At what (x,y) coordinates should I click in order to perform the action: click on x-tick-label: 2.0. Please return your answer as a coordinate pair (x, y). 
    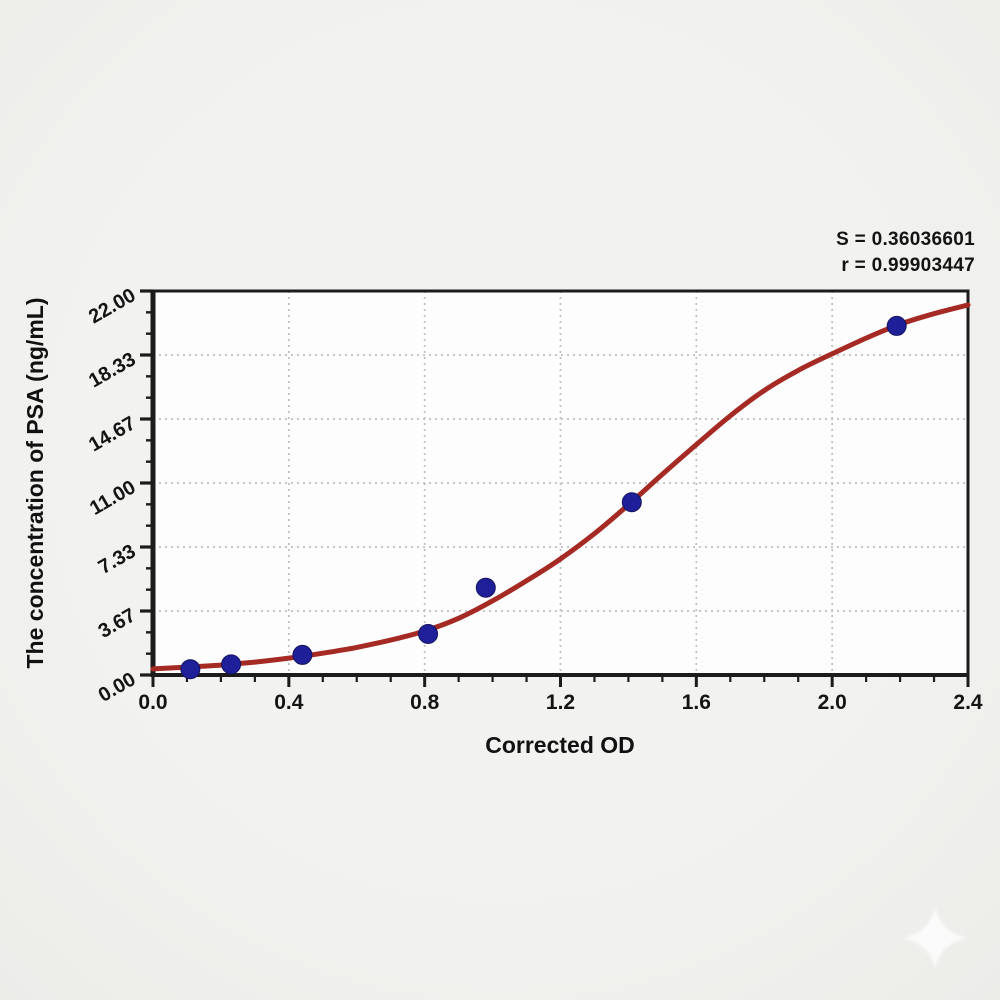
    Looking at the image, I should click on (832, 702).